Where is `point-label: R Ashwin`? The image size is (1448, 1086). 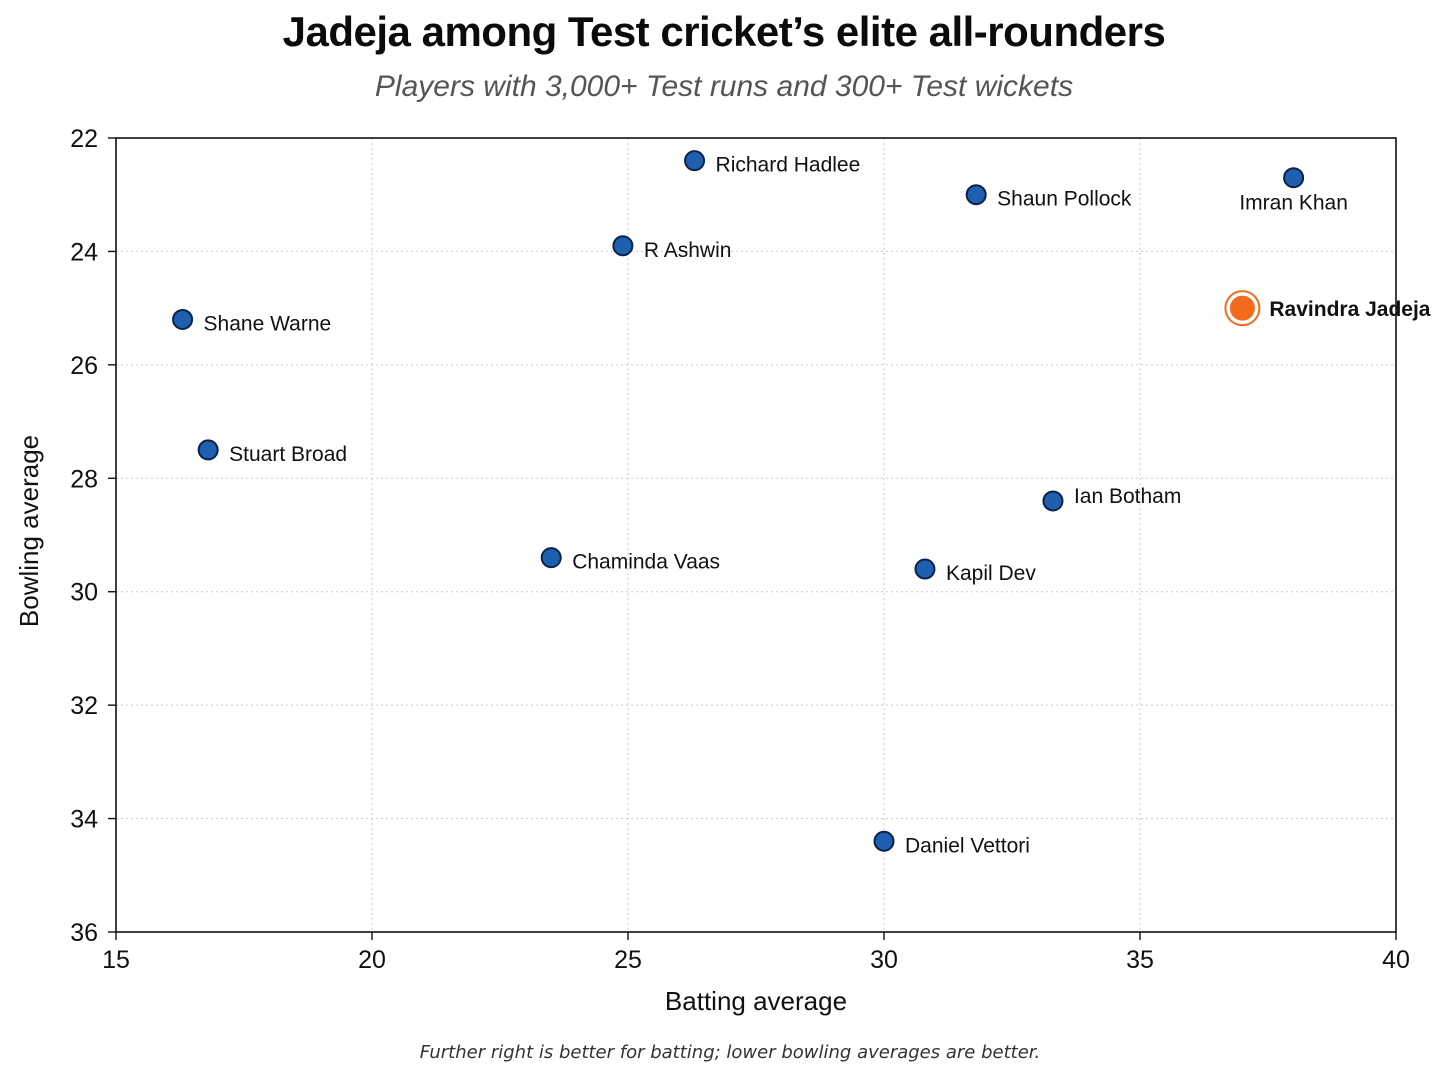
point-label: R Ashwin is located at coordinates (688, 250).